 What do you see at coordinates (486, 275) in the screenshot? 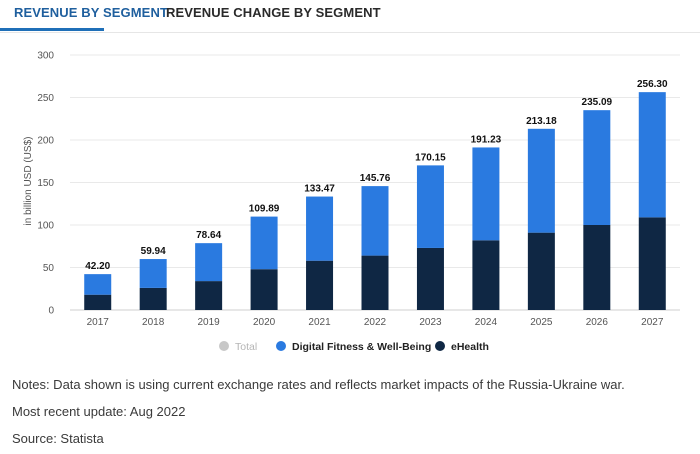
I see `bar-ehealth-2024` at bounding box center [486, 275].